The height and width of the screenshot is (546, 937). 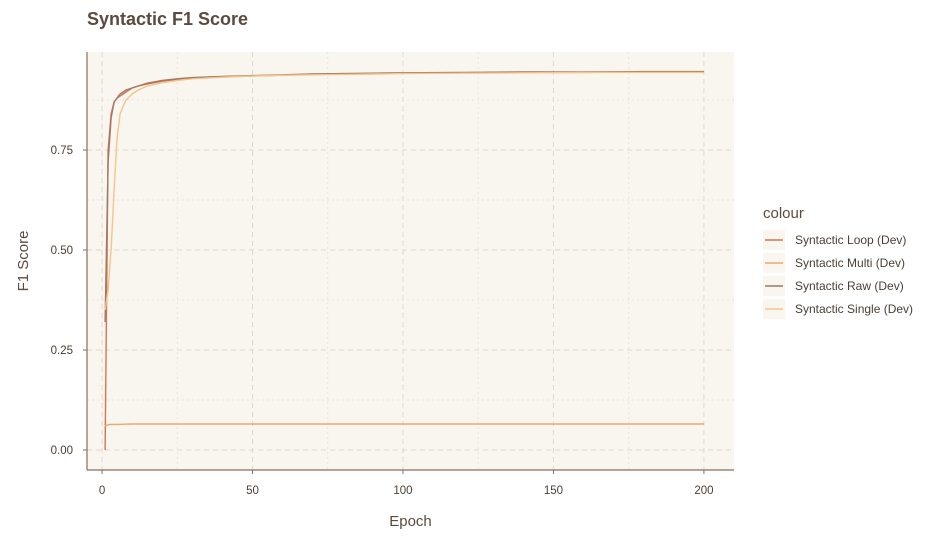 I want to click on y-tick-label: 0.25, so click(x=62, y=351).